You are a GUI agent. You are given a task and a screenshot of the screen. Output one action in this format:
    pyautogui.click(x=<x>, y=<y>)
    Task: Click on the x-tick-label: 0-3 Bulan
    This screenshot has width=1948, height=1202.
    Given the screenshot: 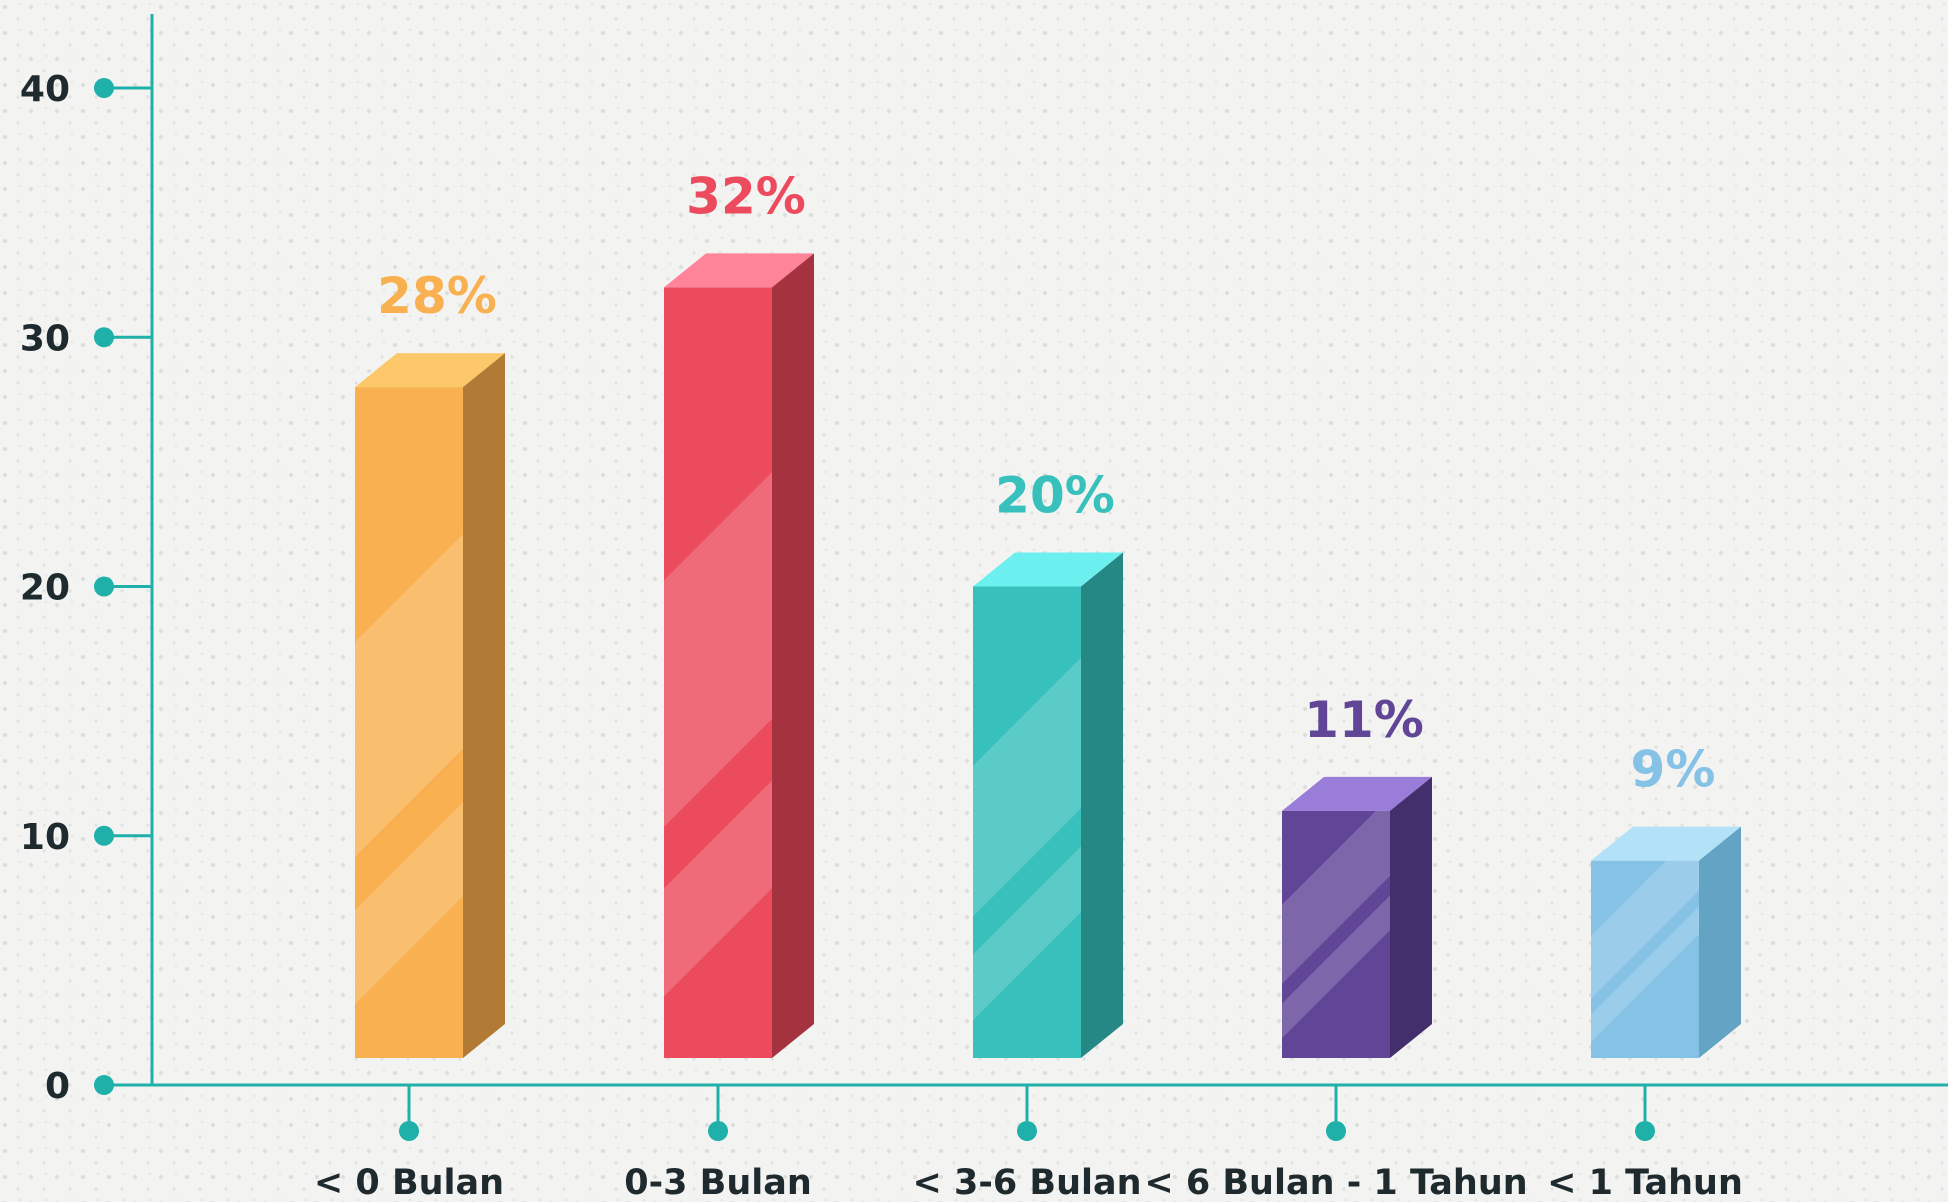 What is the action you would take?
    pyautogui.click(x=718, y=1182)
    